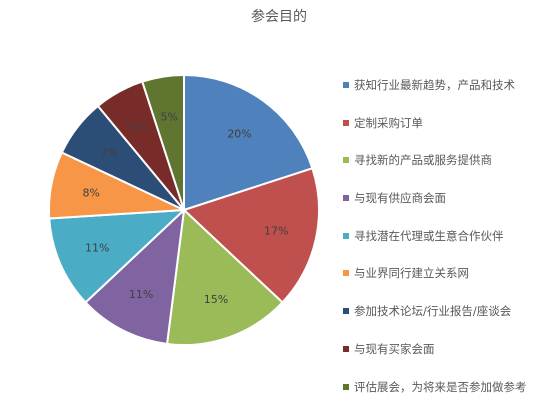  I want to click on data-label-1: 20%, so click(239, 134).